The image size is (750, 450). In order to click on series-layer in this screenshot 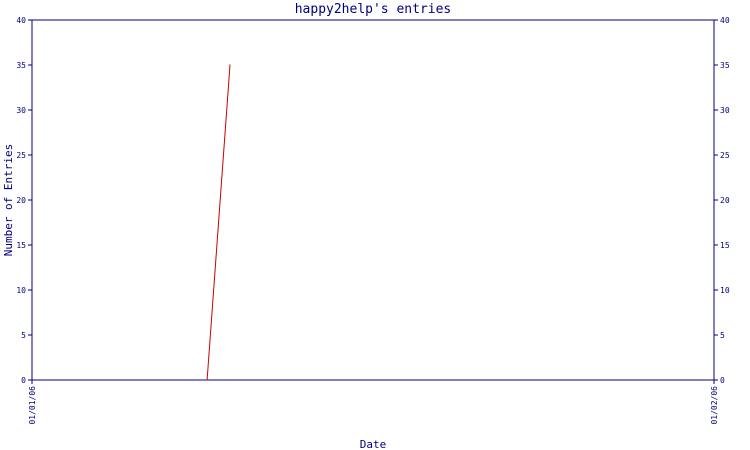, I will do `click(218, 222)`.